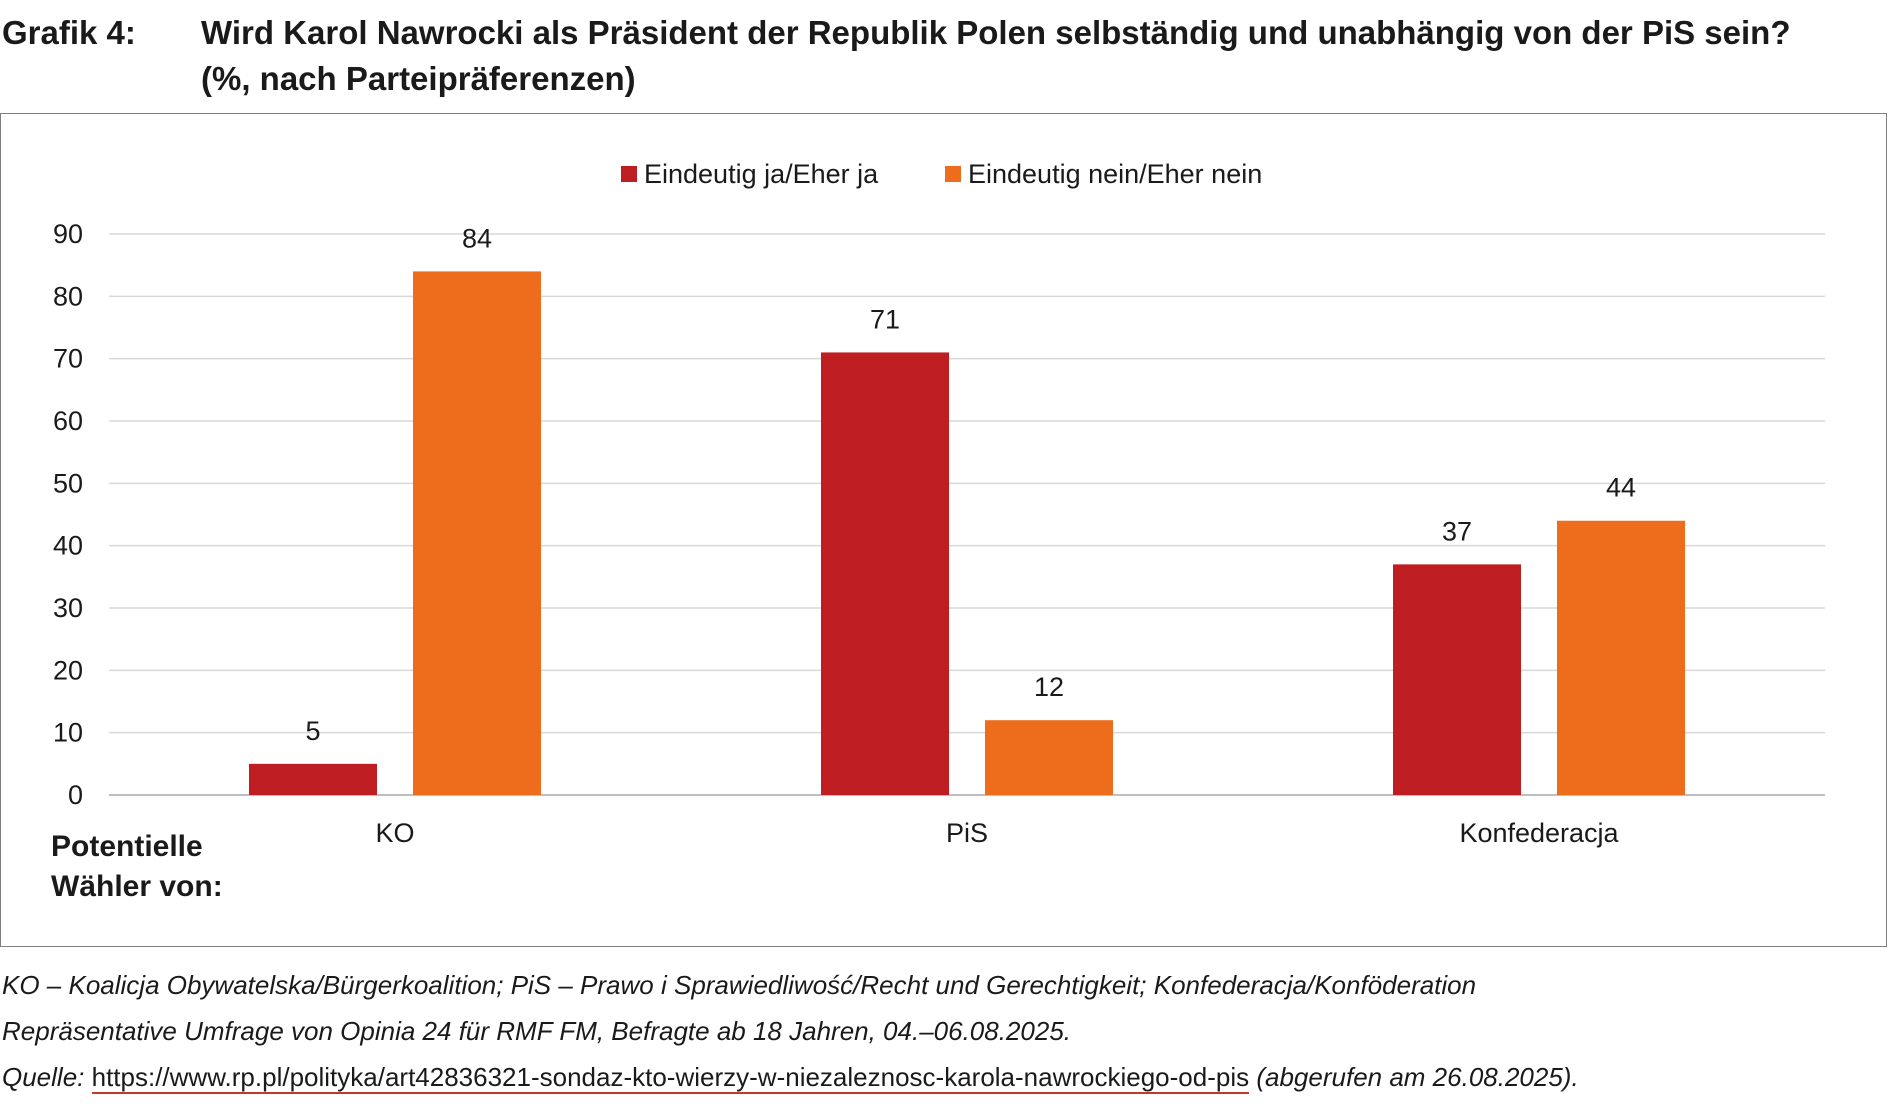 This screenshot has height=1107, width=1891. What do you see at coordinates (477, 238) in the screenshot?
I see `data-label-ko-series-2: 84` at bounding box center [477, 238].